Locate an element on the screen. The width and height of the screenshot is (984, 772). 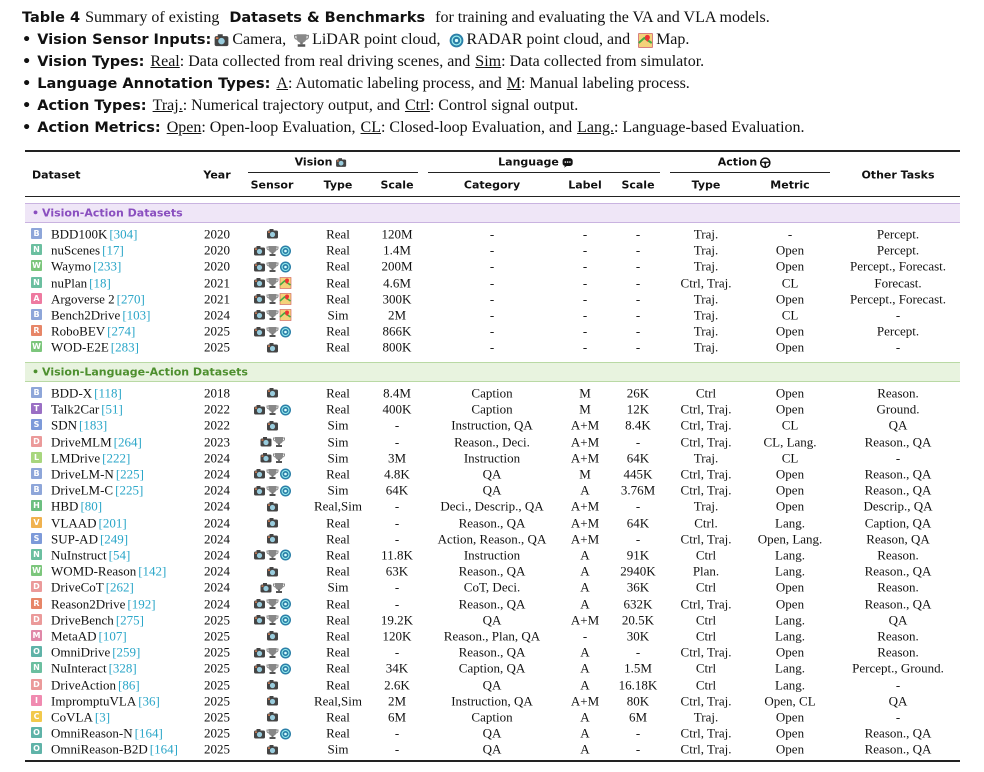
dataset-name: DriveAction [86] is located at coordinates (95, 684).